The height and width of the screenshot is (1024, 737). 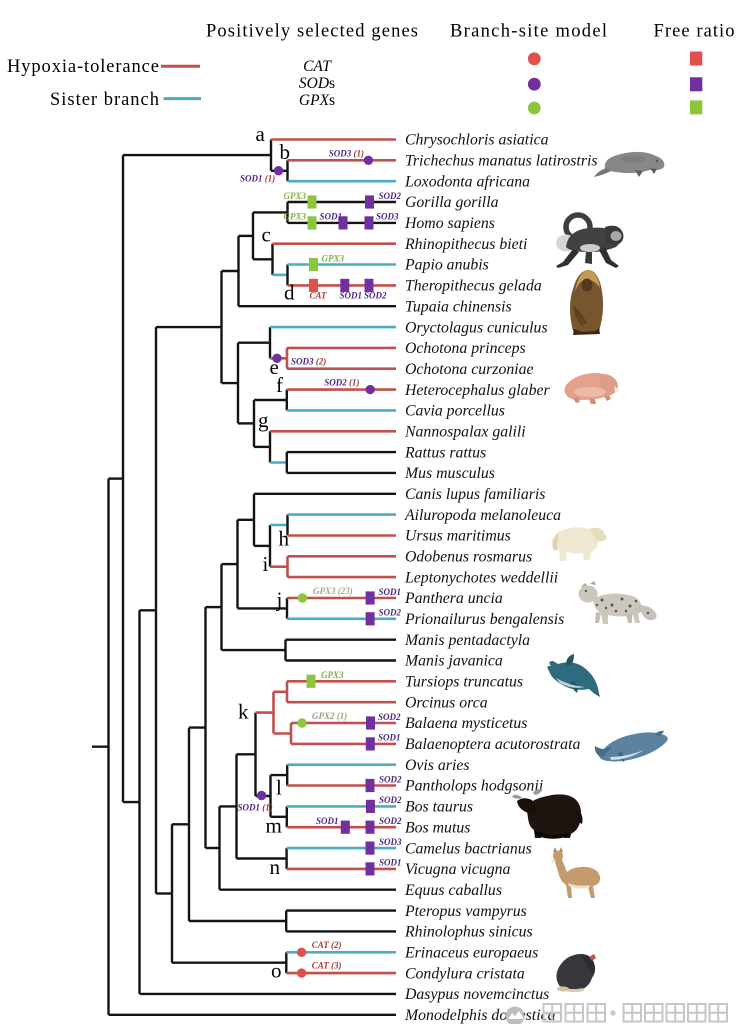 I want to click on svg-text: Canis lupus familiaris, so click(x=475, y=494).